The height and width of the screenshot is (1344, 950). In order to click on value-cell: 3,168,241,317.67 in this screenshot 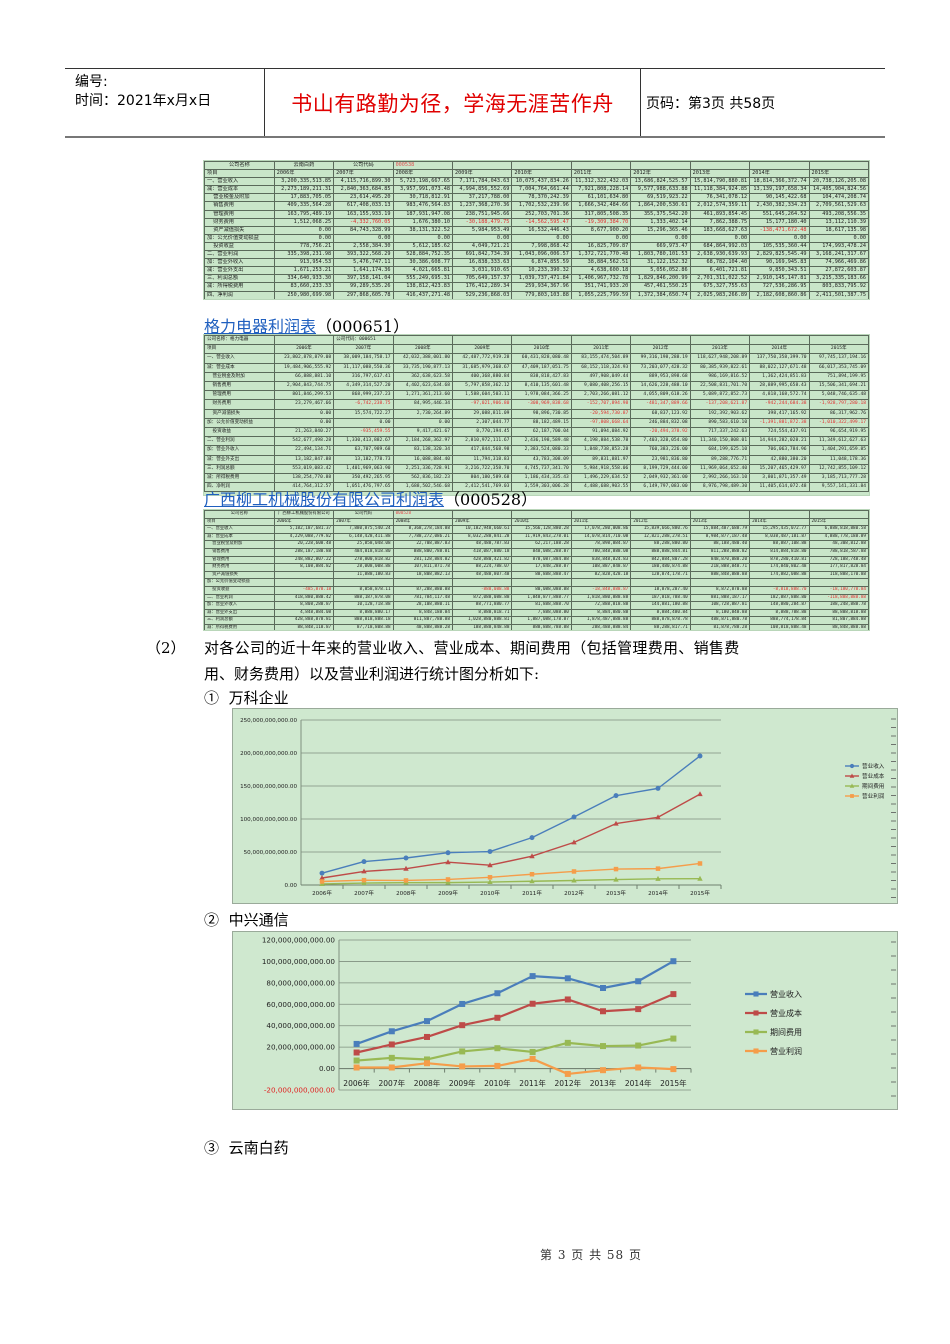, I will do `click(838, 255)`.